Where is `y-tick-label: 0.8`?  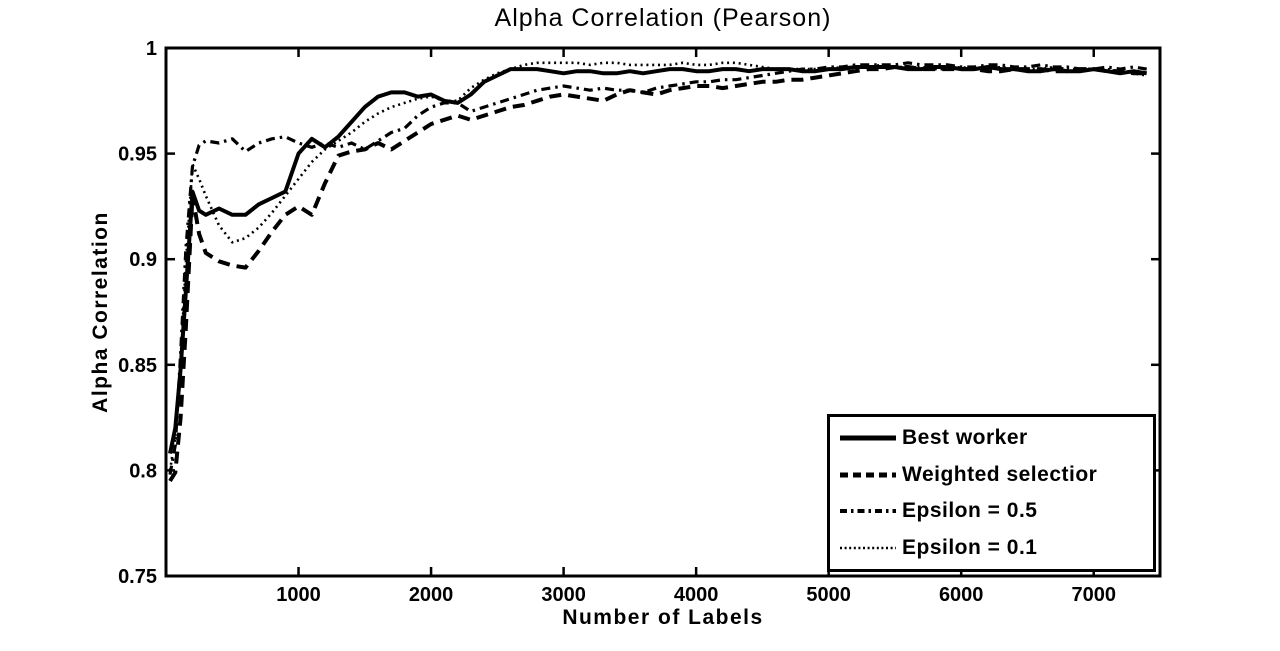
y-tick-label: 0.8 is located at coordinates (143, 471).